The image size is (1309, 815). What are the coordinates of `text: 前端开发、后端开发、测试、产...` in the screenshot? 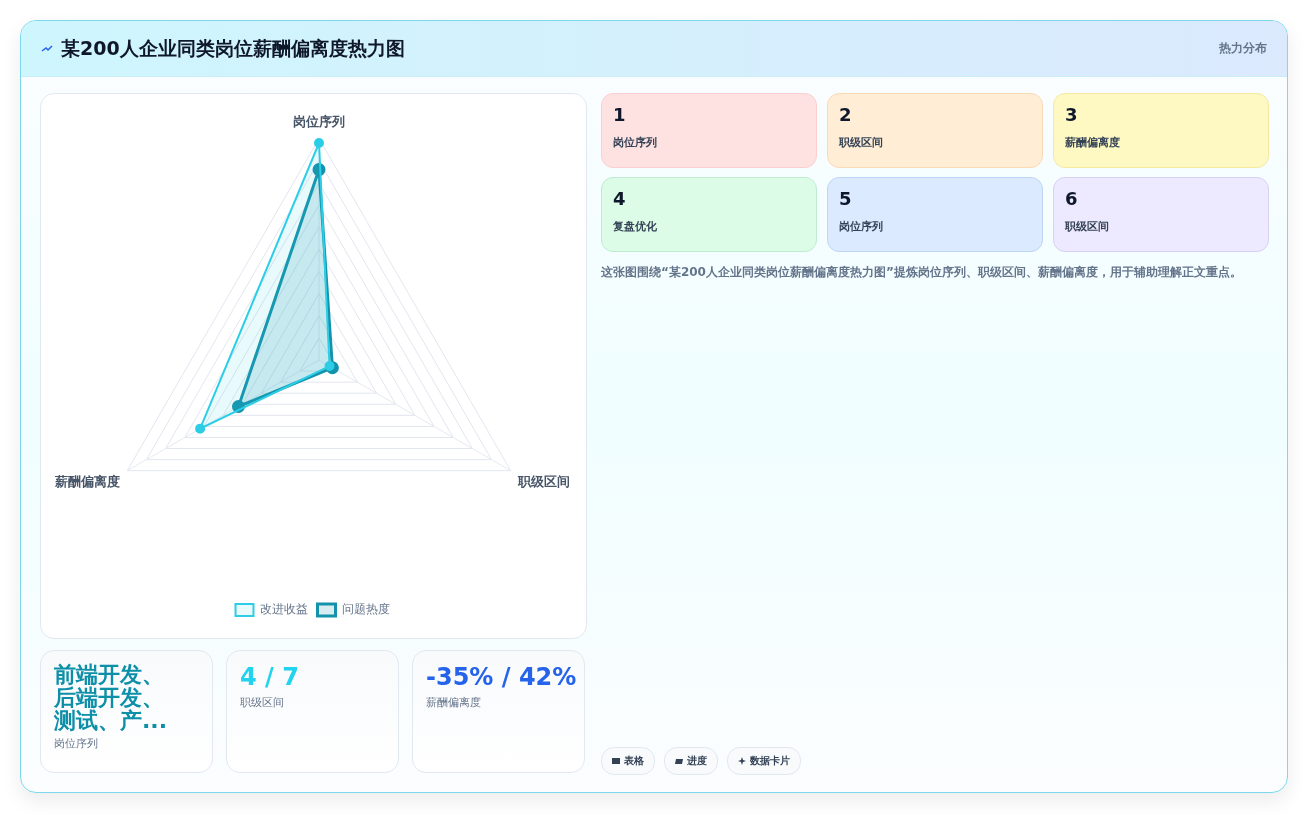 It's located at (111, 697).